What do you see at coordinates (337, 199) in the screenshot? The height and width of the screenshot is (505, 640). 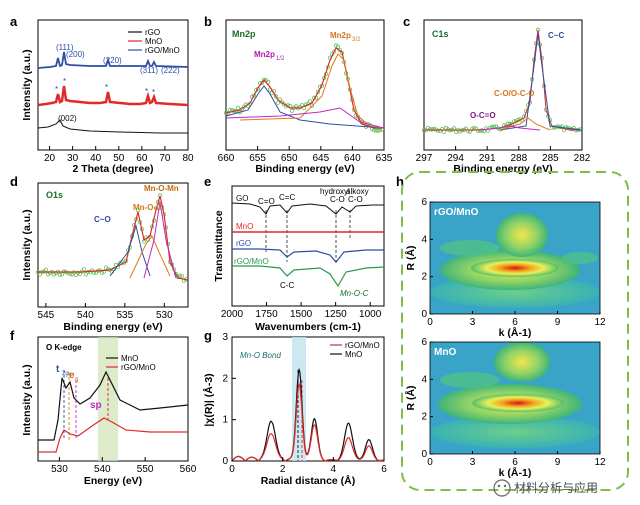 I see `band-label: C-O` at bounding box center [337, 199].